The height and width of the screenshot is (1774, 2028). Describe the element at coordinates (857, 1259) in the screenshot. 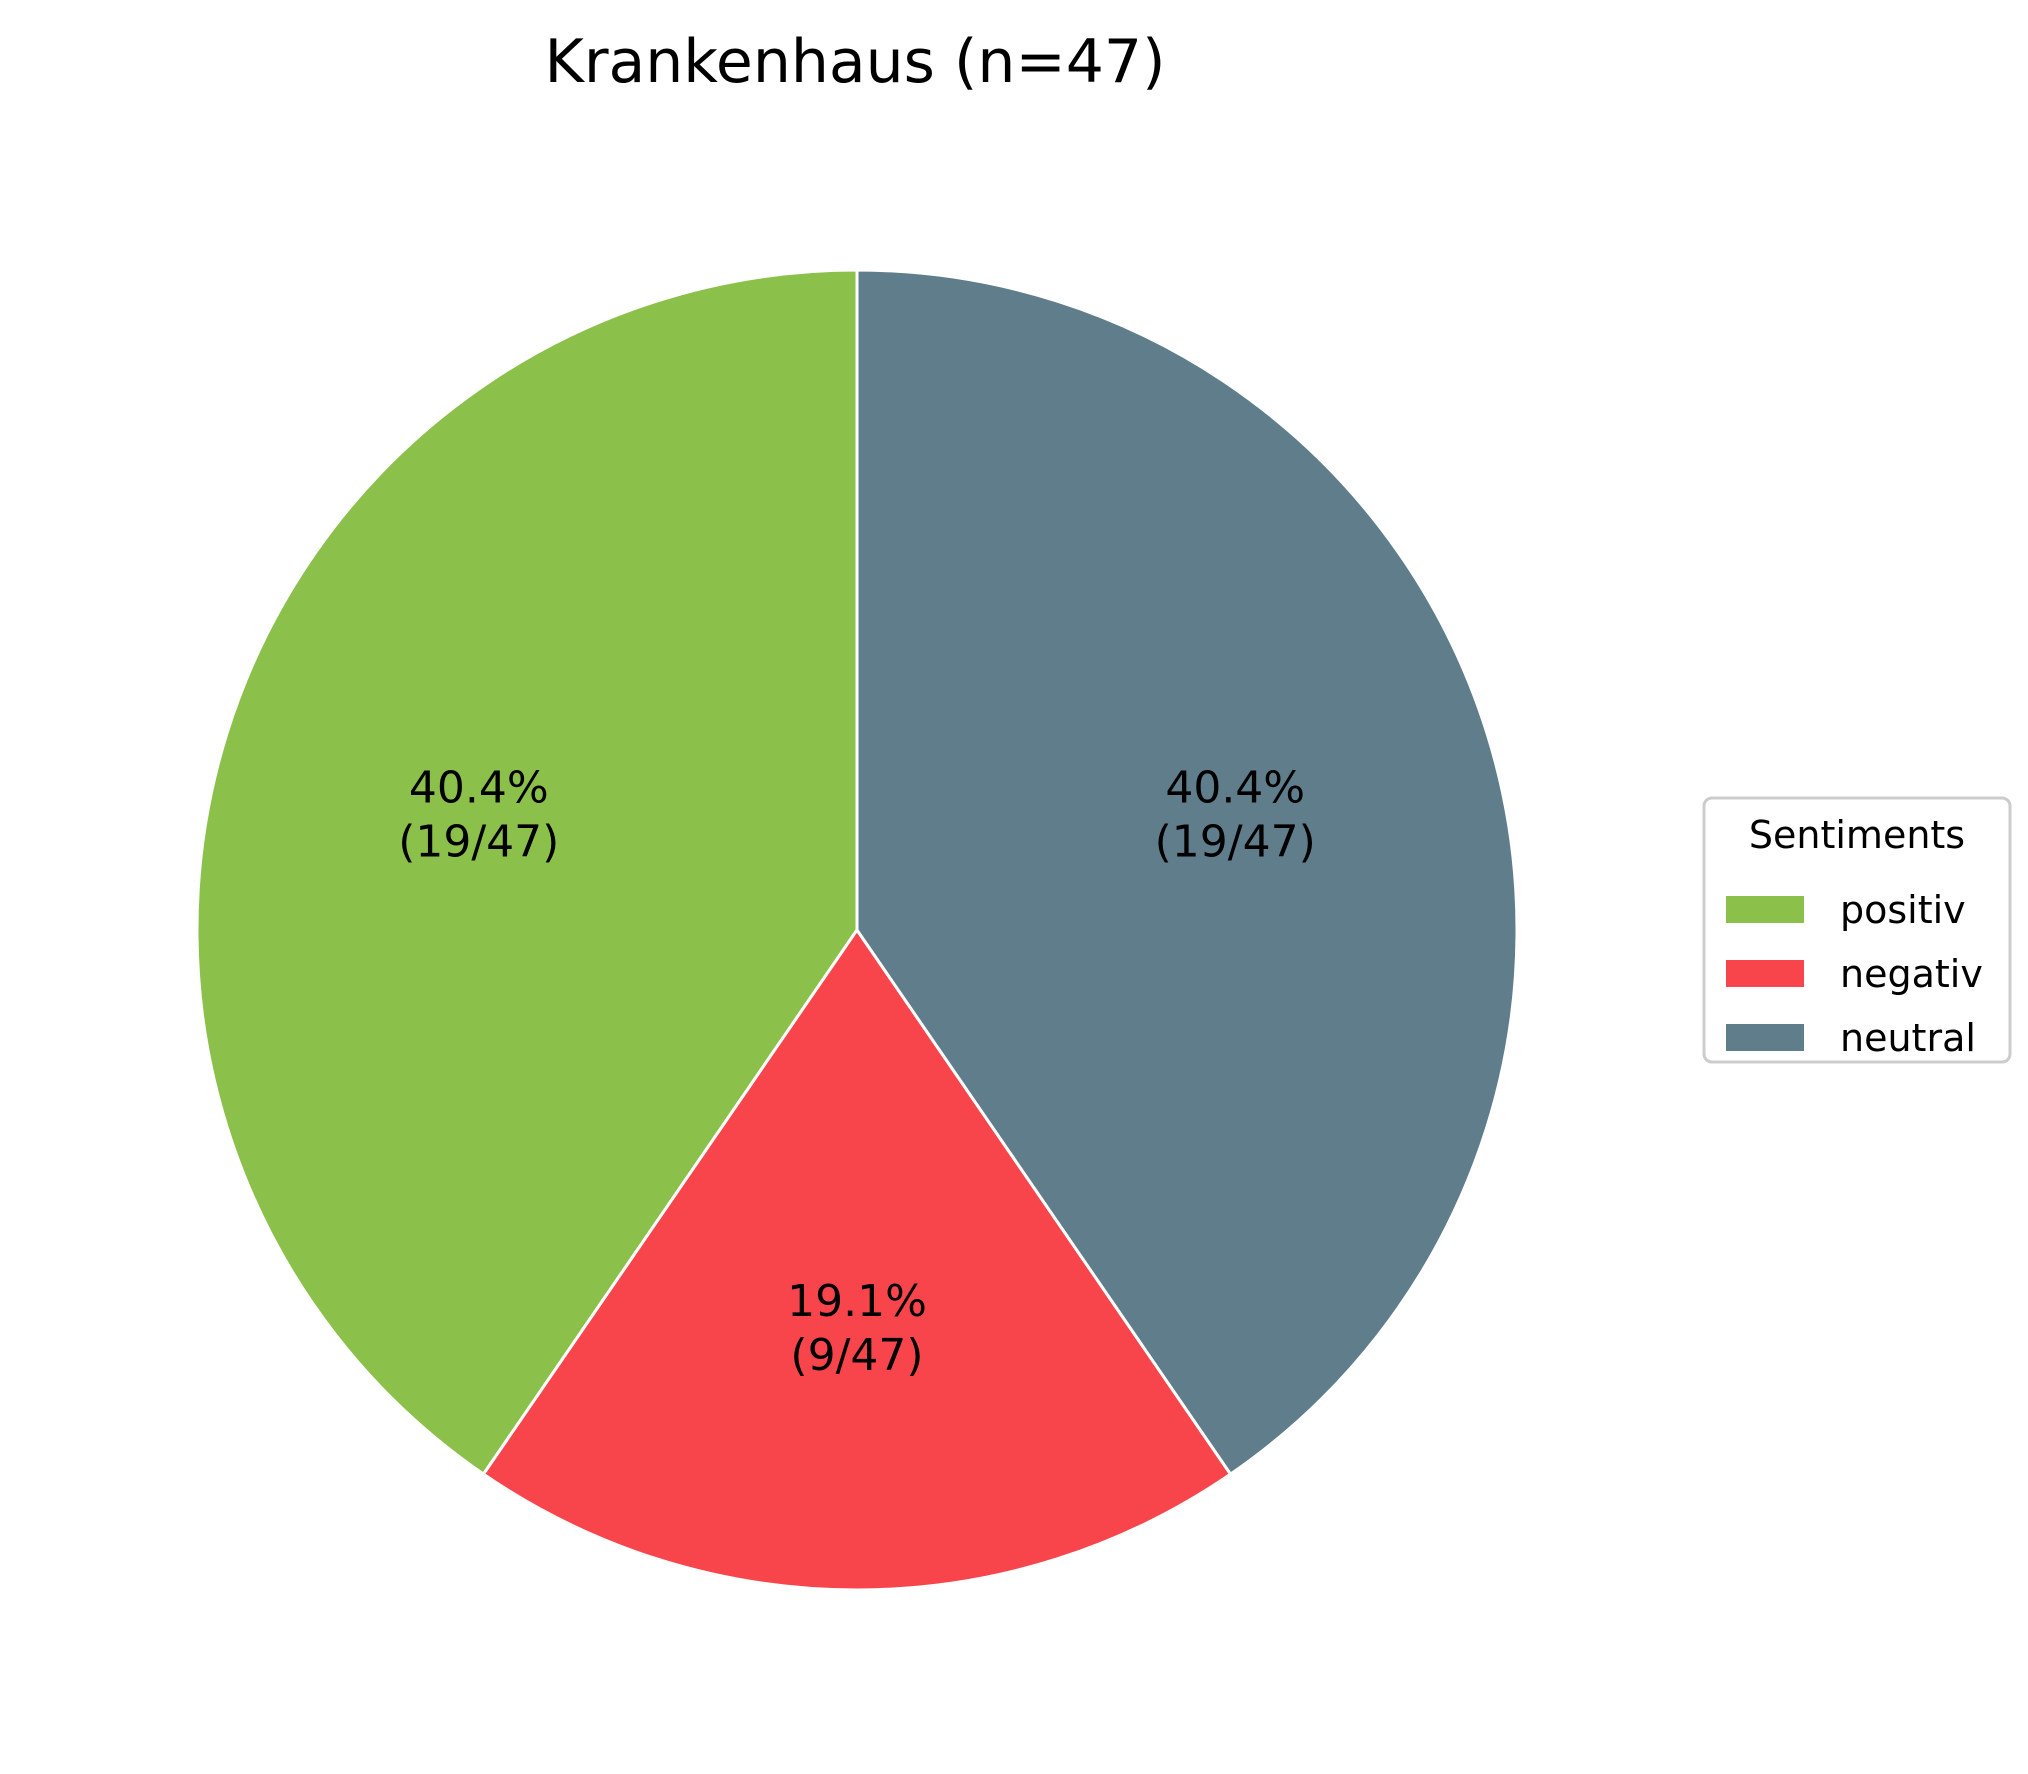

I see `pie-slice-negativ` at that location.